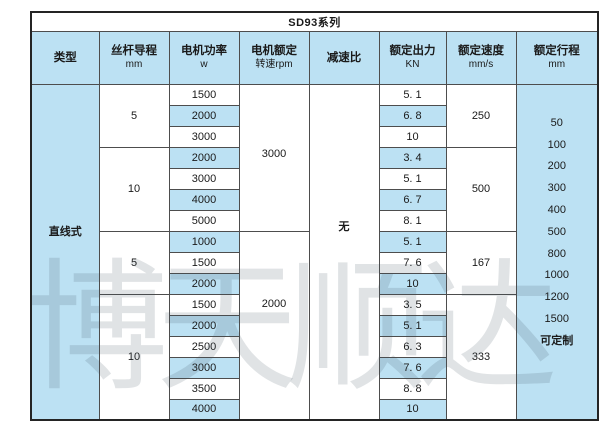 The width and height of the screenshot is (610, 427). I want to click on stroke-value: 1000, so click(556, 275).